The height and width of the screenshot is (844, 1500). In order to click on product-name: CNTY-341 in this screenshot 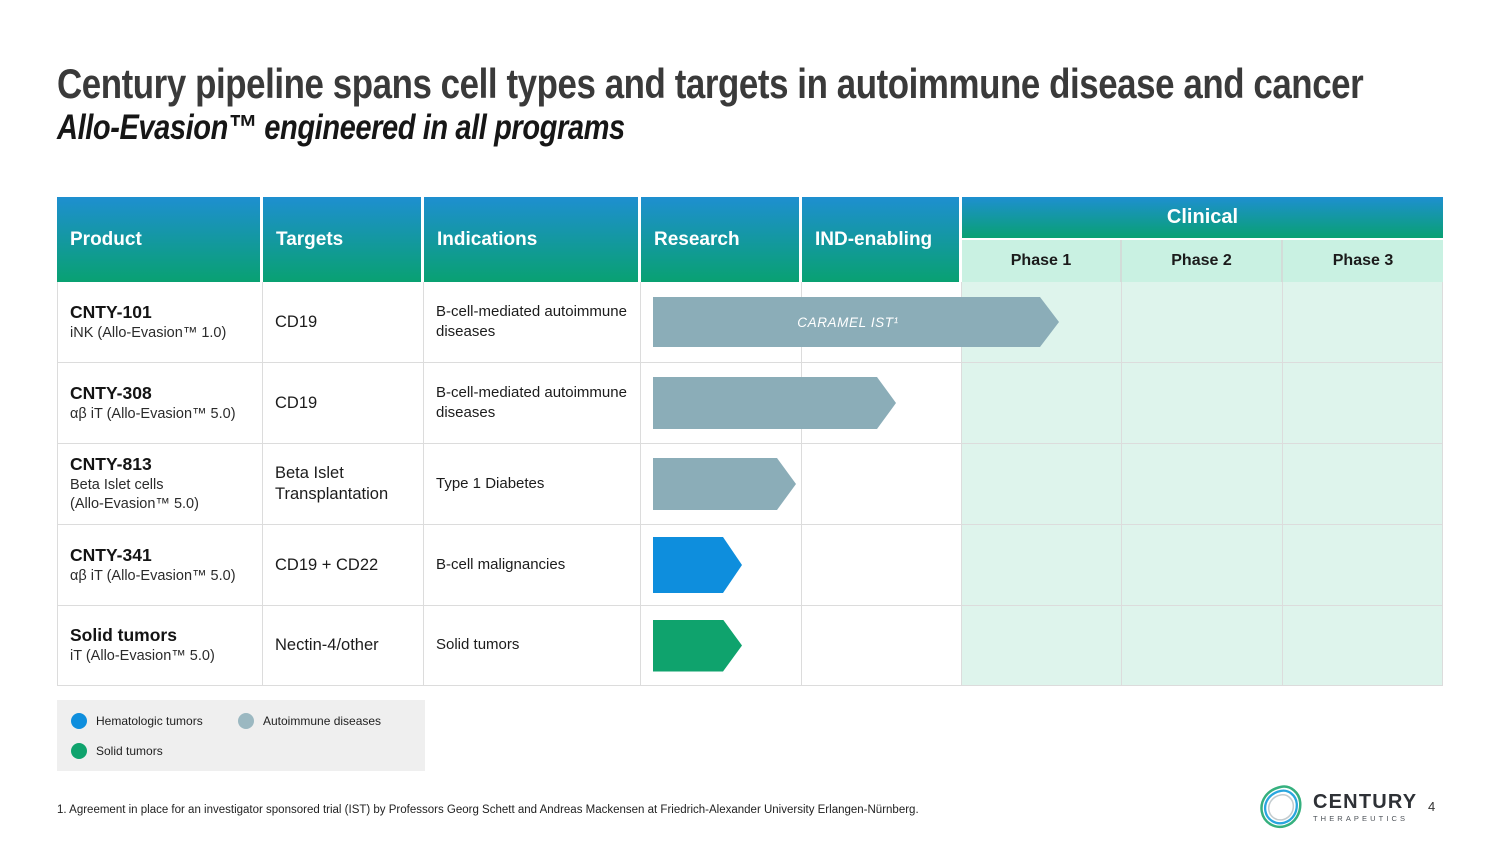, I will do `click(111, 554)`.